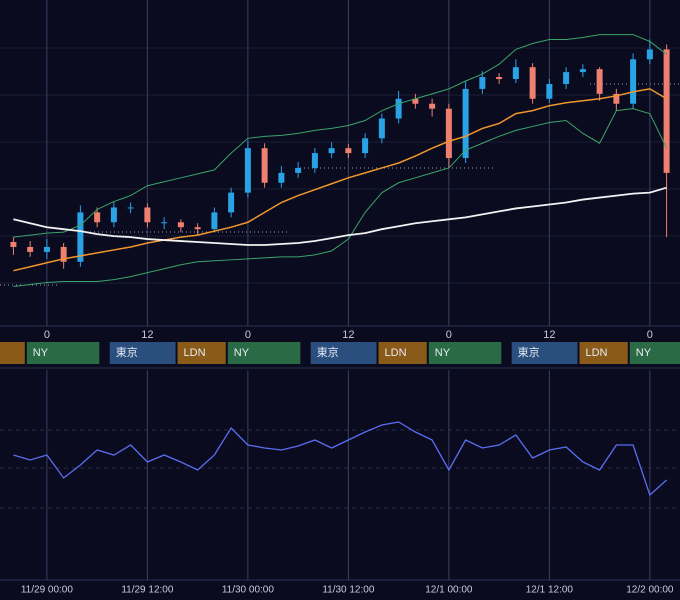 The height and width of the screenshot is (600, 680). I want to click on x-tick-label: 11/30 12:00, so click(348, 590).